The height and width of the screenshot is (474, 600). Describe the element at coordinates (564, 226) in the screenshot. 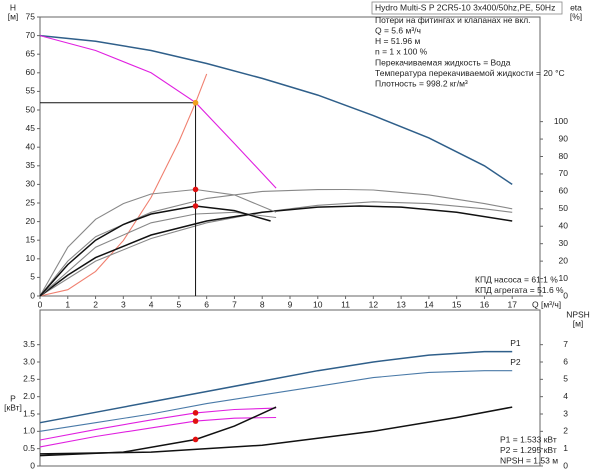

I see `y2-tick-label: 40` at that location.